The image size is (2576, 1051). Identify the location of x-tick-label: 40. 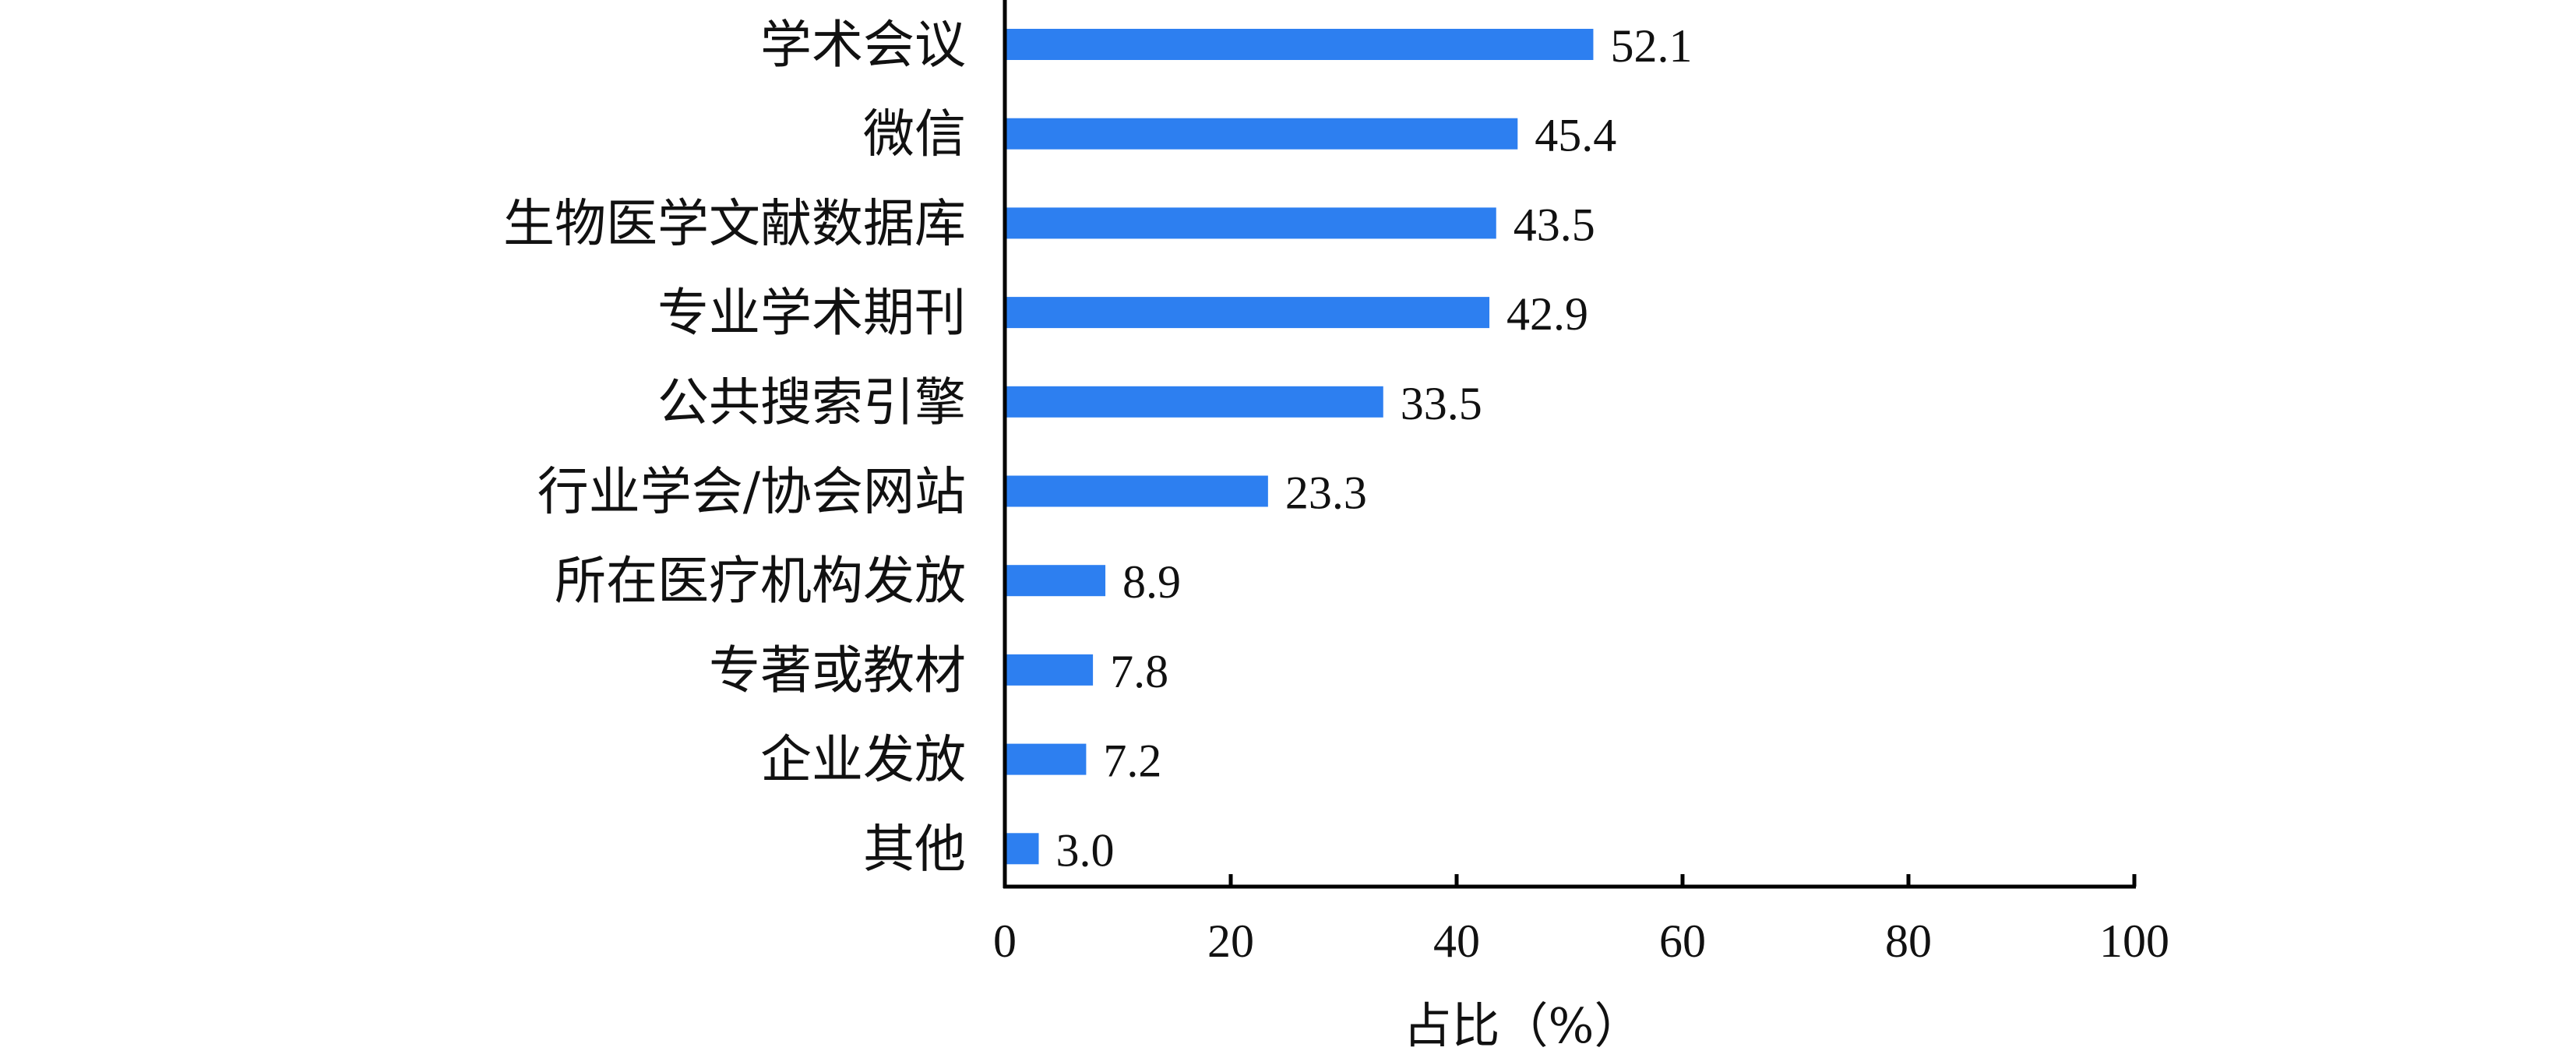
(1456, 941).